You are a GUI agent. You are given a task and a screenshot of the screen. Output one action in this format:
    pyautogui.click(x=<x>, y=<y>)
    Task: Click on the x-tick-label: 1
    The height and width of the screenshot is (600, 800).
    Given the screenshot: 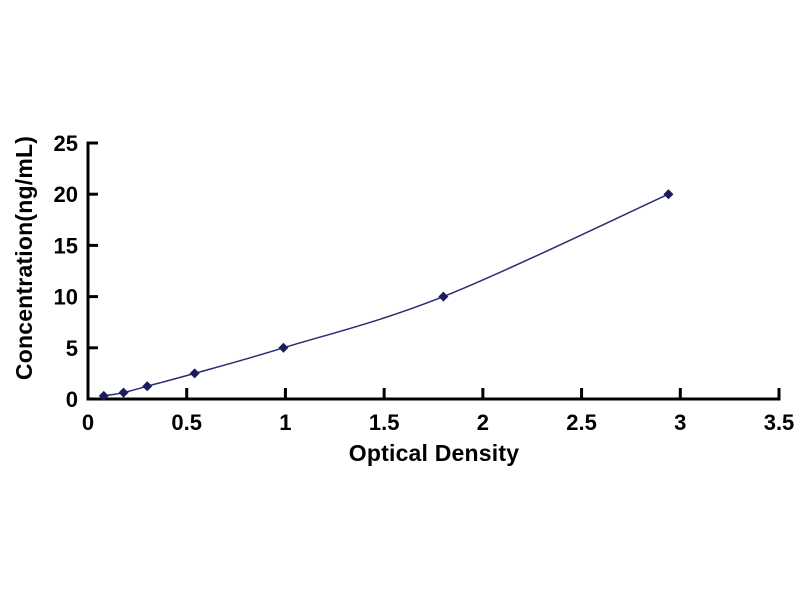 What is the action you would take?
    pyautogui.click(x=285, y=422)
    